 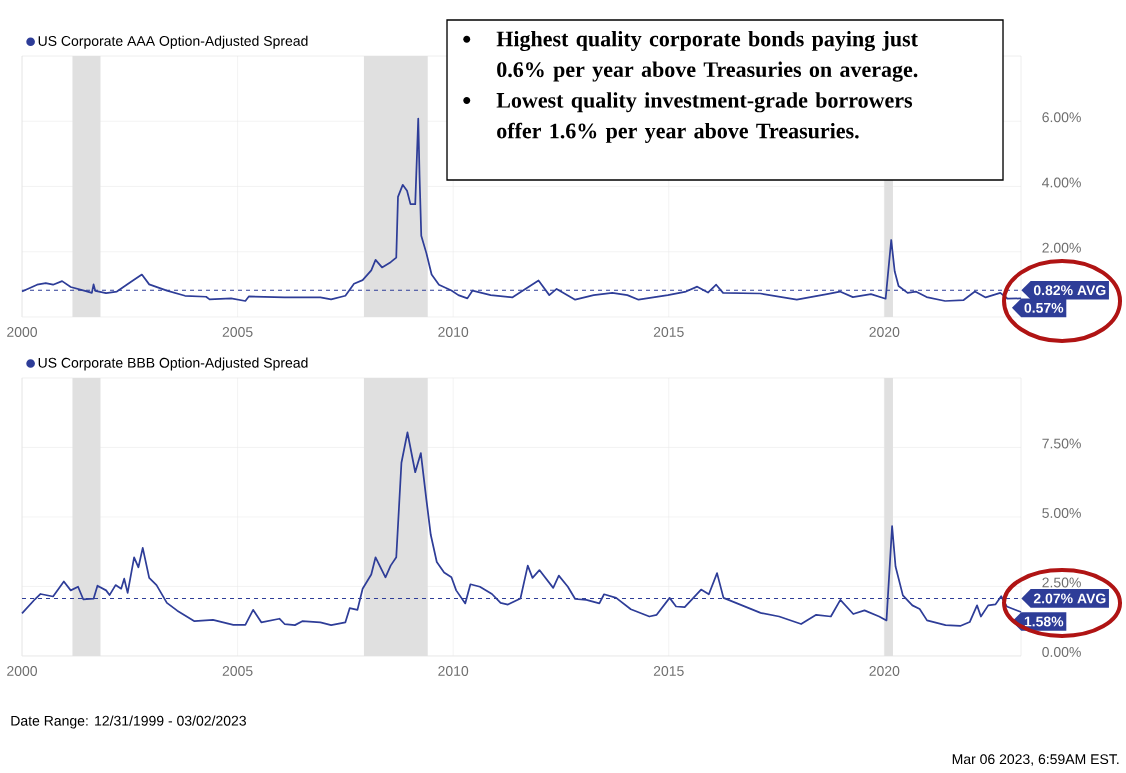 I want to click on text: Mar 06 2023, 6:59AM EST., so click(x=1035, y=760).